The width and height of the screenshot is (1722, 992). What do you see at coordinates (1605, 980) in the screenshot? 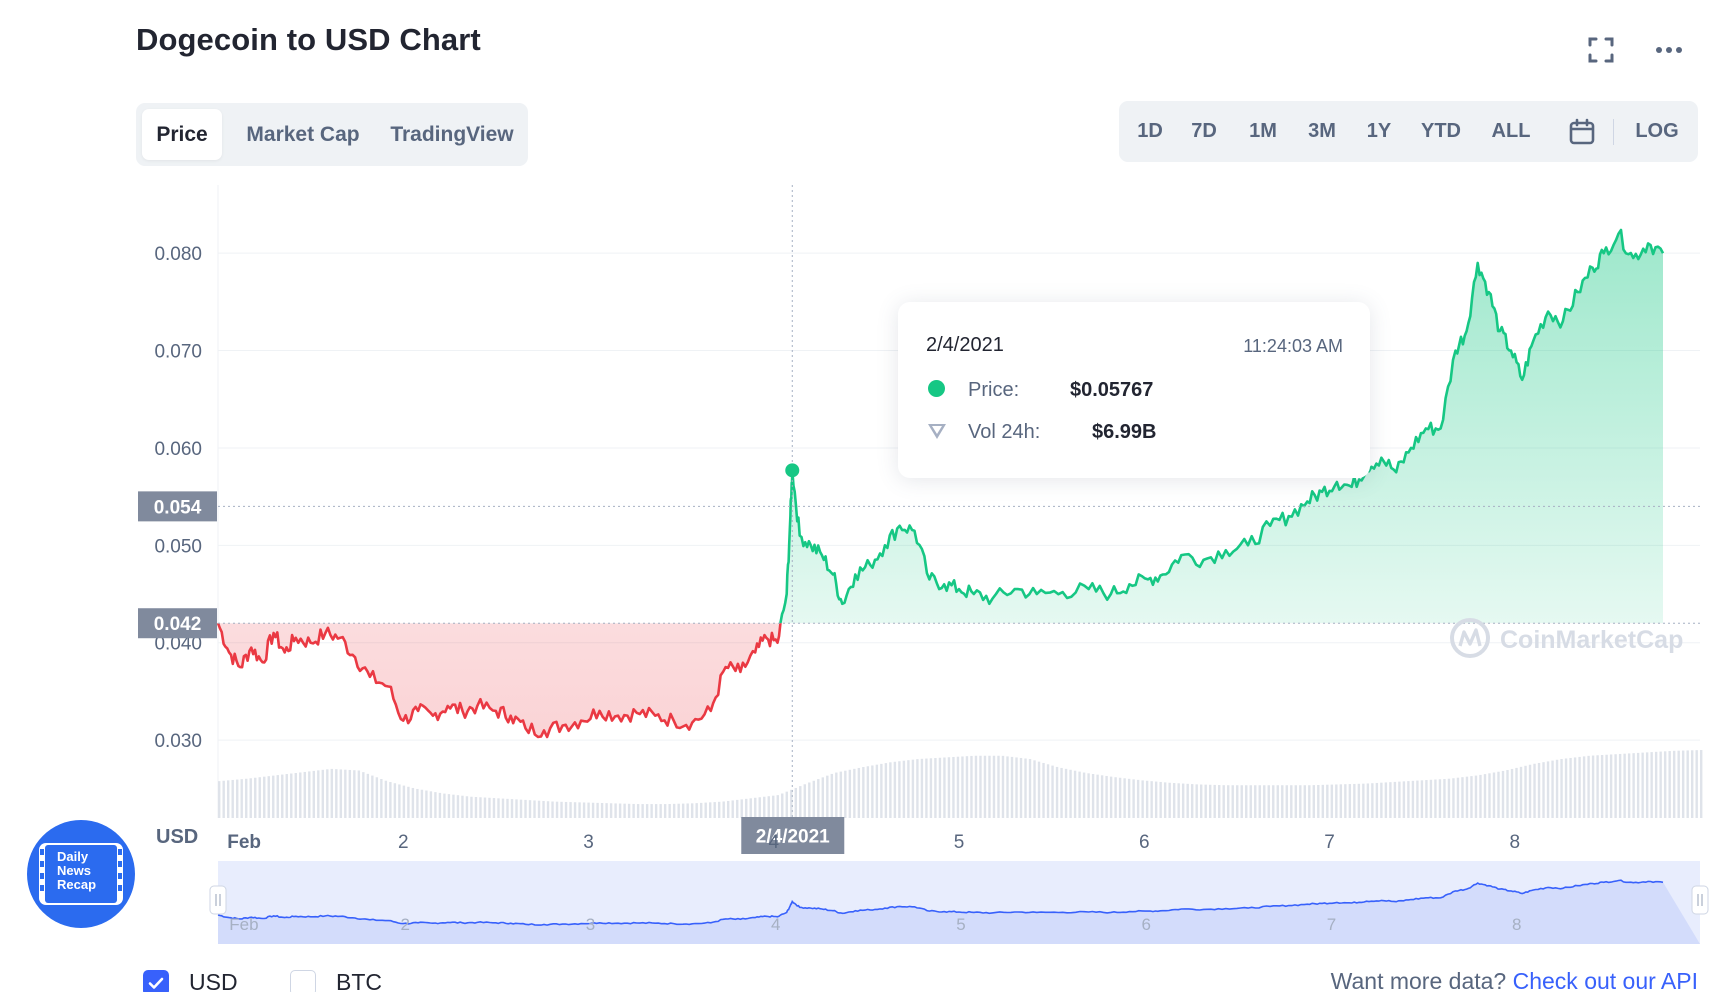
I see `api-link: Check out our API` at bounding box center [1605, 980].